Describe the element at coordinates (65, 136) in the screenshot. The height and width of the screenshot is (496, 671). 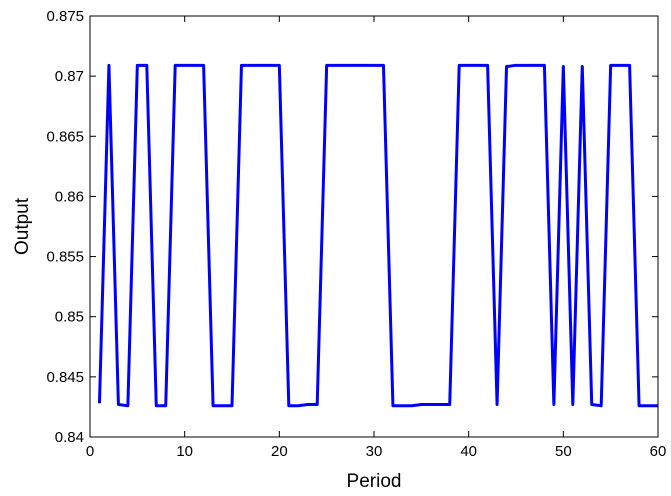
I see `y-tick-label: 0.865` at that location.